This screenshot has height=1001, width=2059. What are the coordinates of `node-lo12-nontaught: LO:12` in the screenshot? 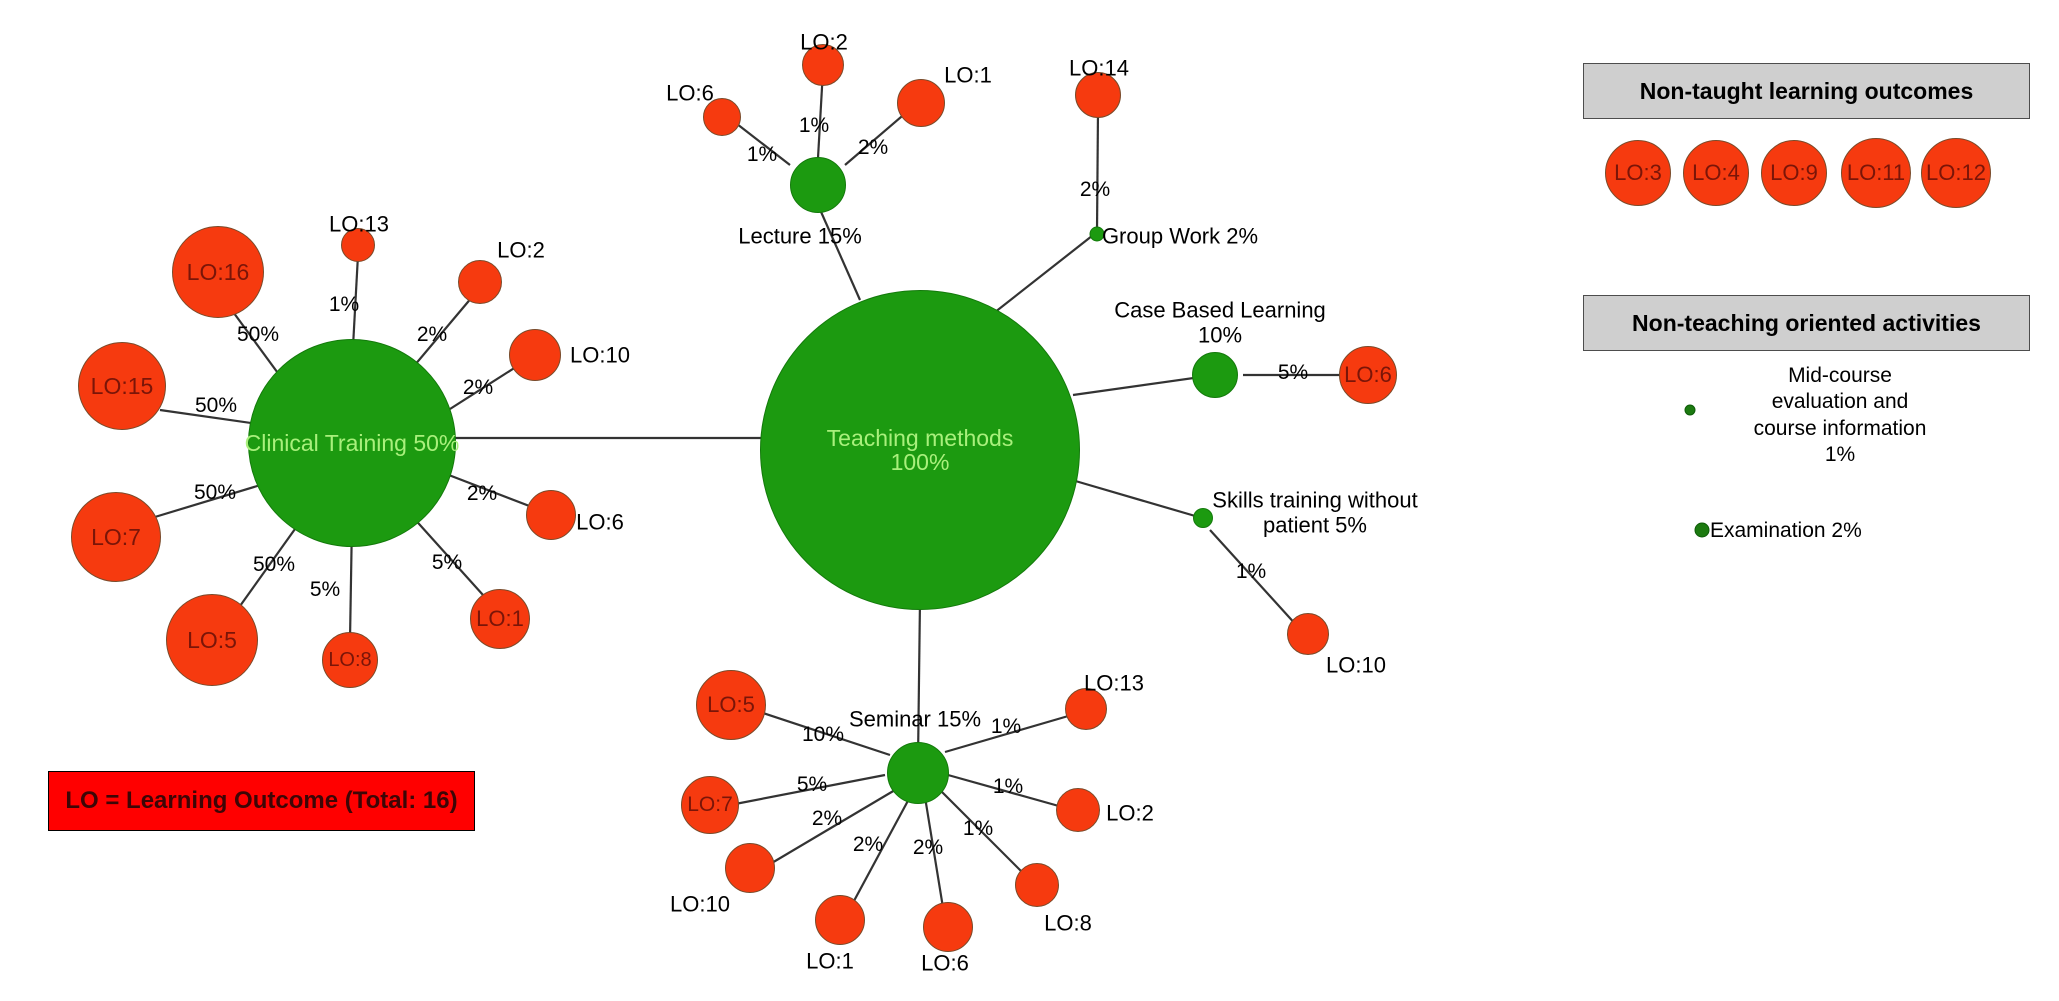 It's located at (1956, 173).